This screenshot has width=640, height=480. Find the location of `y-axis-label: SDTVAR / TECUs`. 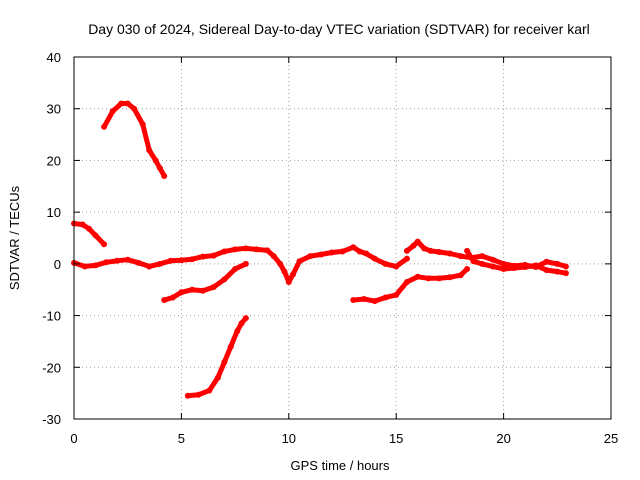

y-axis-label: SDTVAR / TECUs is located at coordinates (14, 237).